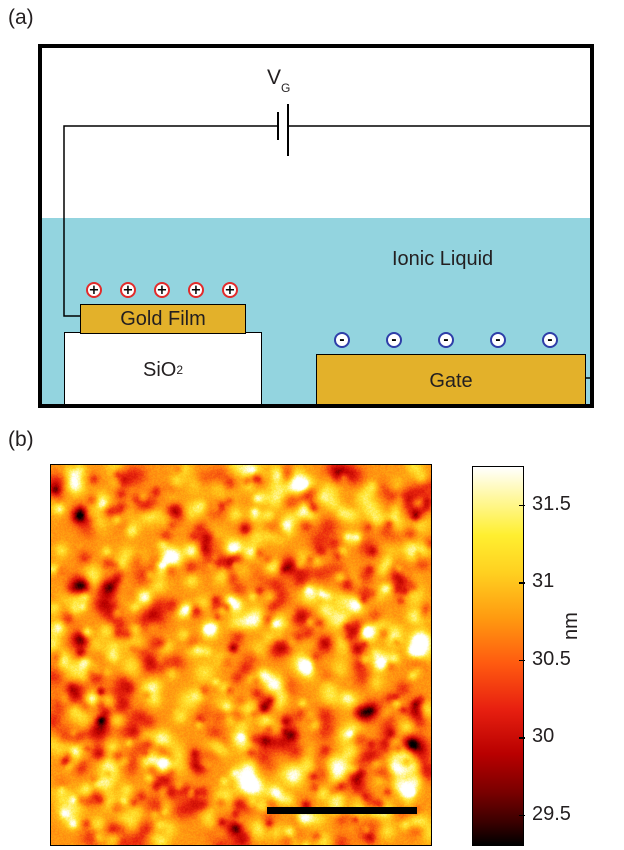 The image size is (624, 850). I want to click on colorbar-tick-label: 29.5, so click(551, 813).